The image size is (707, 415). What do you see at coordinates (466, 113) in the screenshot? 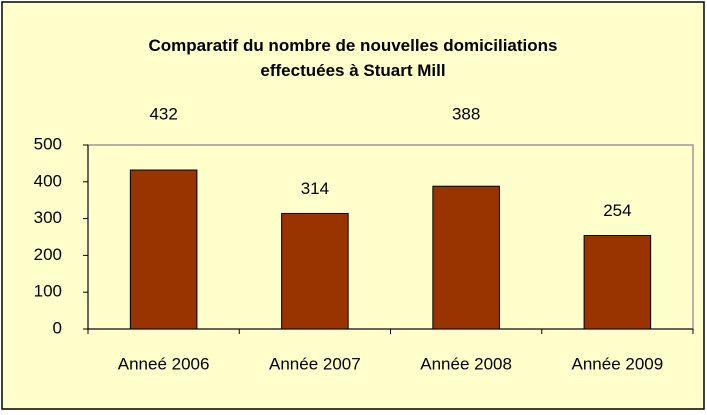
I see `data-label: 388` at bounding box center [466, 113].